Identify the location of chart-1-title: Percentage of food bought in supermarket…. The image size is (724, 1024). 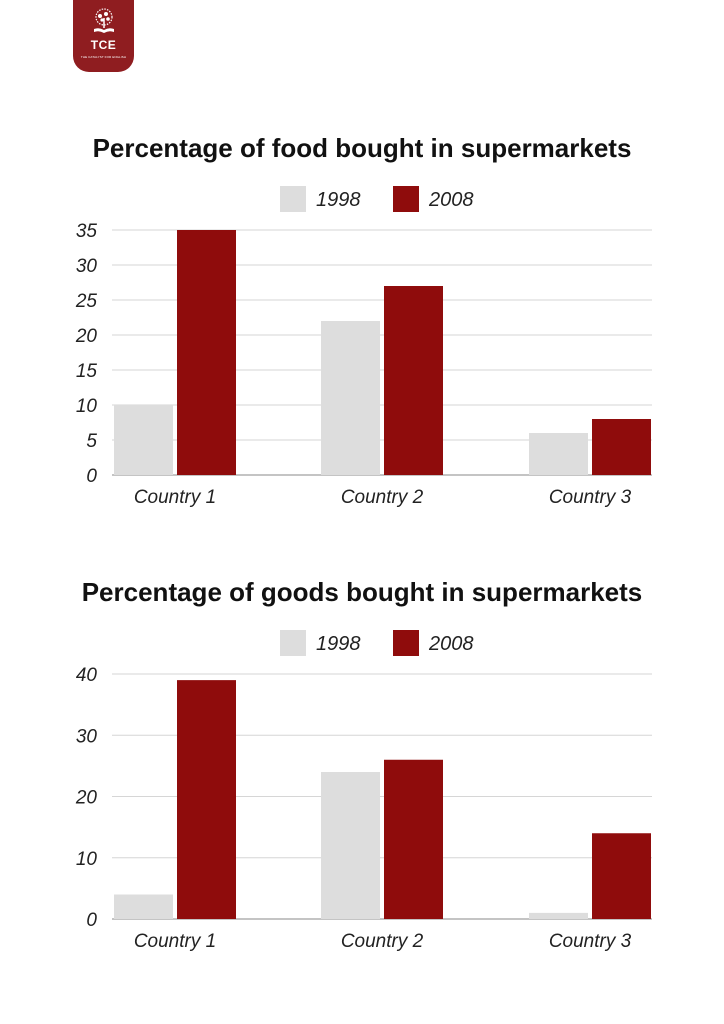
(362, 148).